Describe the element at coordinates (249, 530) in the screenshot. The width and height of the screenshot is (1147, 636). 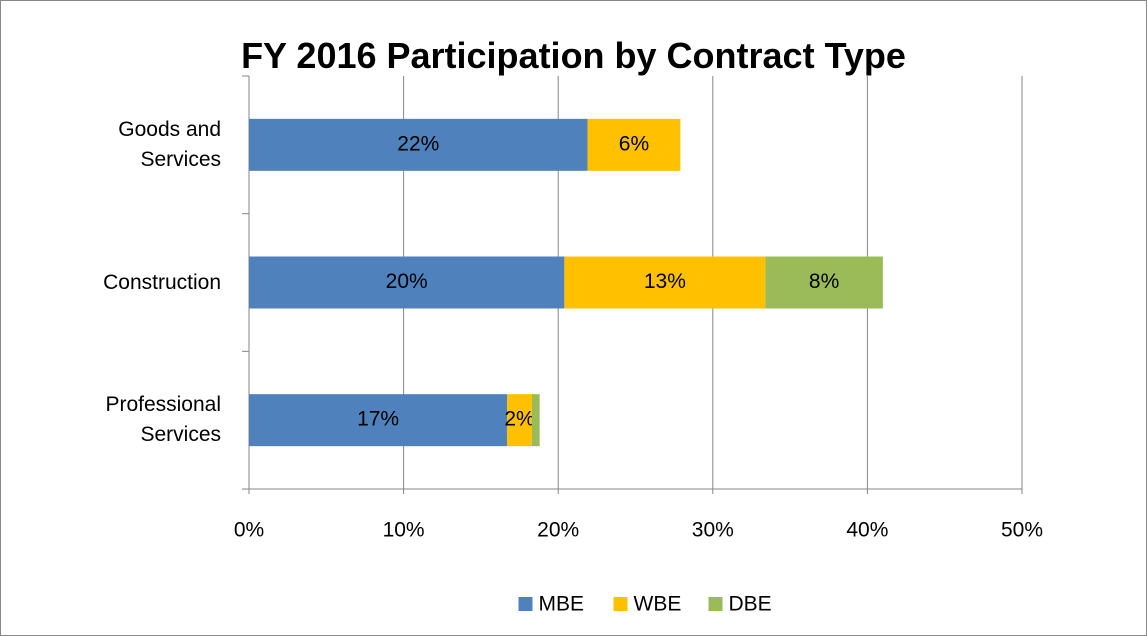
I see `x-tick-label: 0%` at that location.